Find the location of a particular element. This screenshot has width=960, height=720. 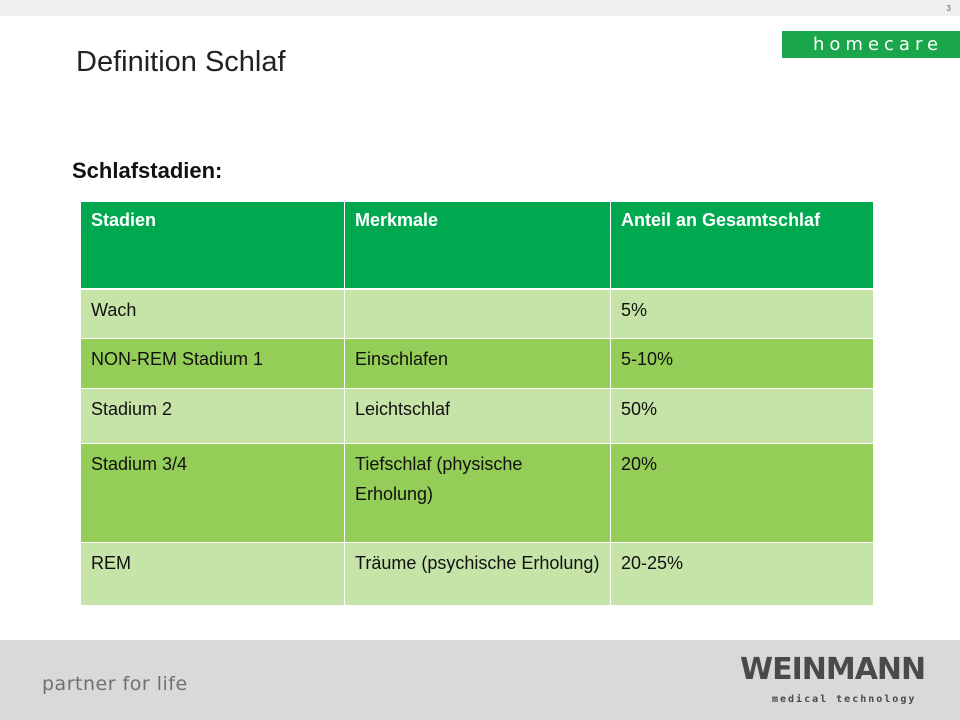

cell-stage: NON-REM Stadium 1 is located at coordinates (212, 363).